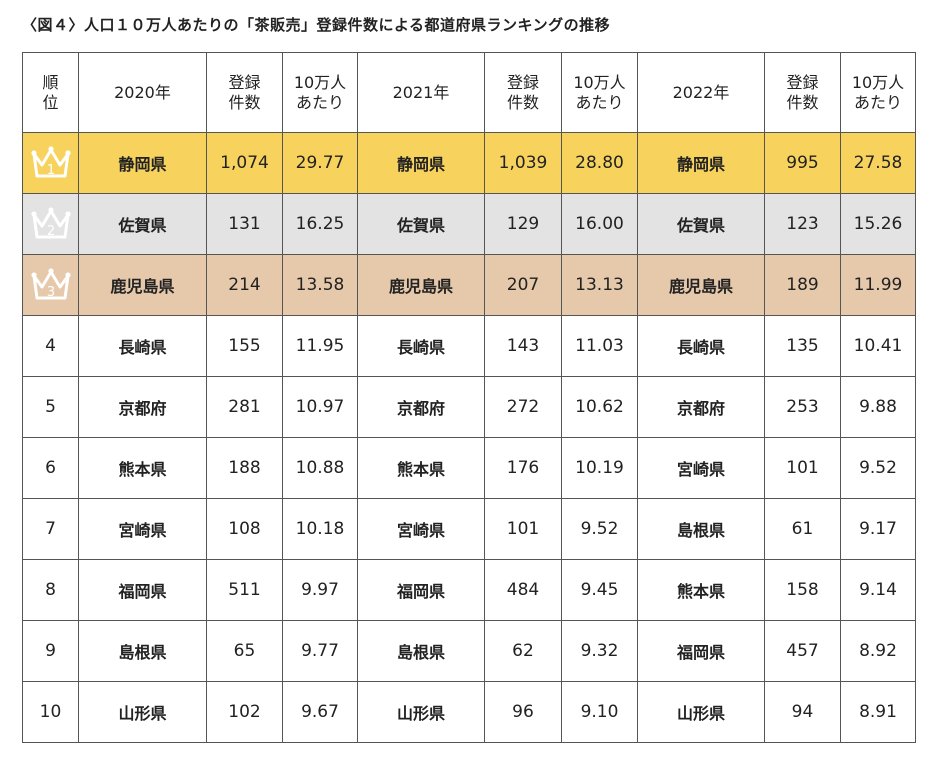 The height and width of the screenshot is (775, 940). What do you see at coordinates (523, 407) in the screenshot?
I see `count-cell: 272` at bounding box center [523, 407].